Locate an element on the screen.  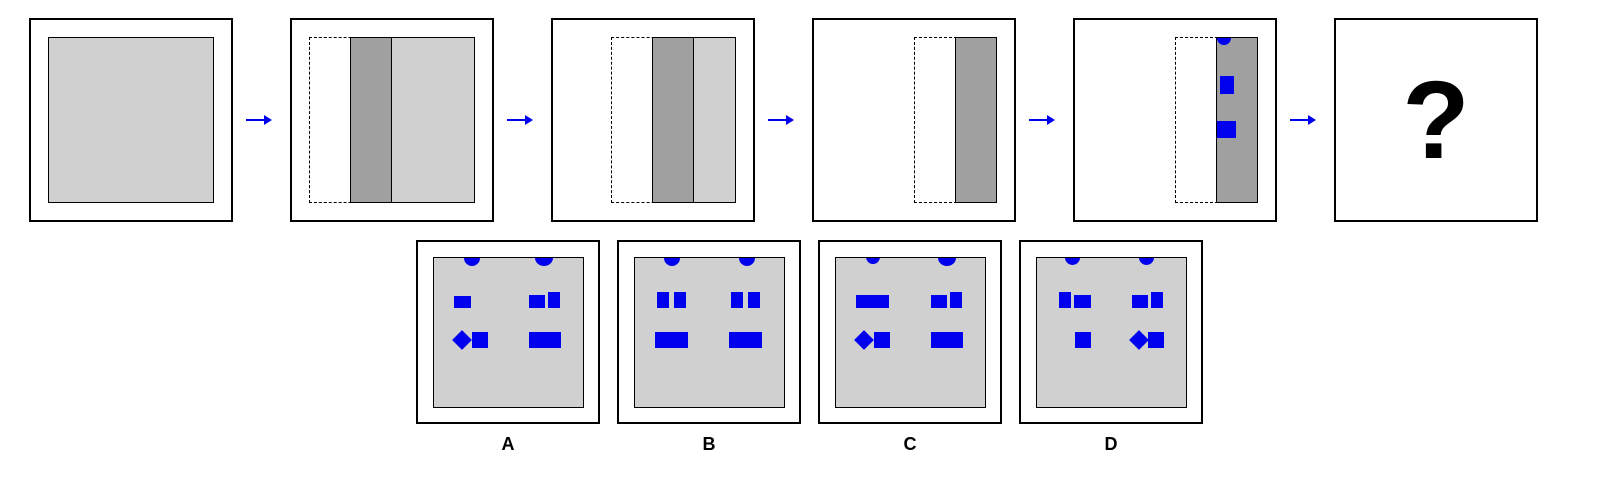
option-d-figure is located at coordinates (1111, 332).